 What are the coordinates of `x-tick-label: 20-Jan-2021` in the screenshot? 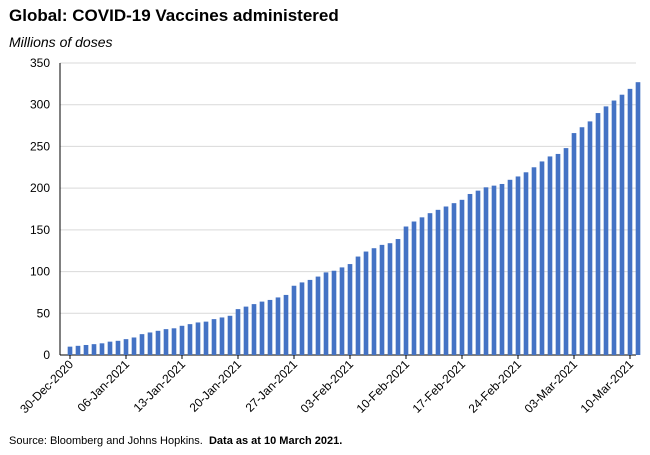 It's located at (216, 386).